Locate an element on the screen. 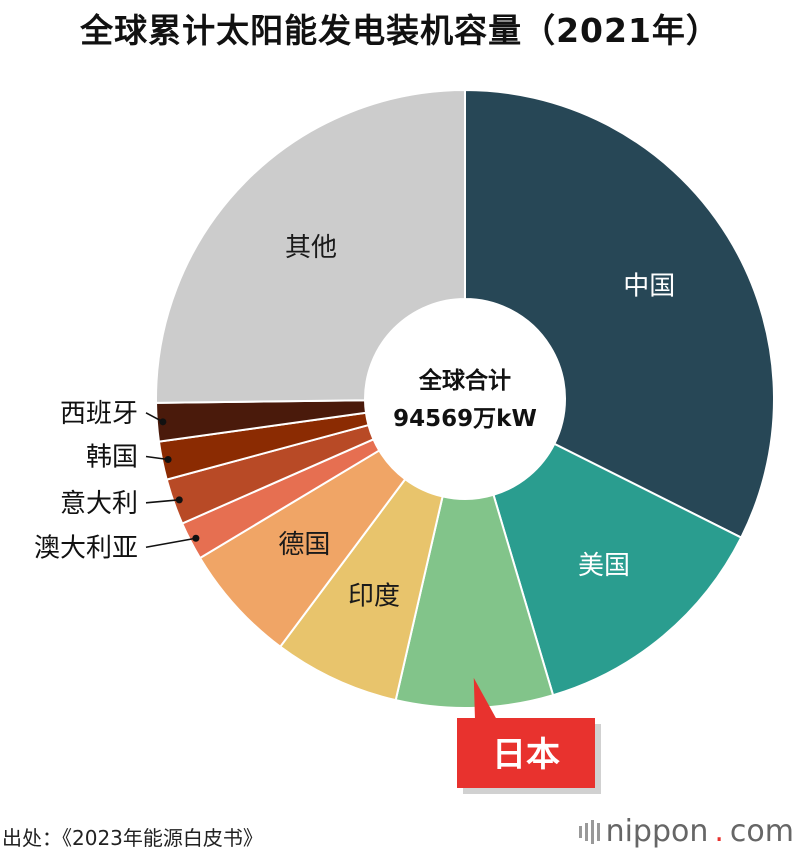 The width and height of the screenshot is (800, 860). japan-callout-pointer is located at coordinates (485, 698).